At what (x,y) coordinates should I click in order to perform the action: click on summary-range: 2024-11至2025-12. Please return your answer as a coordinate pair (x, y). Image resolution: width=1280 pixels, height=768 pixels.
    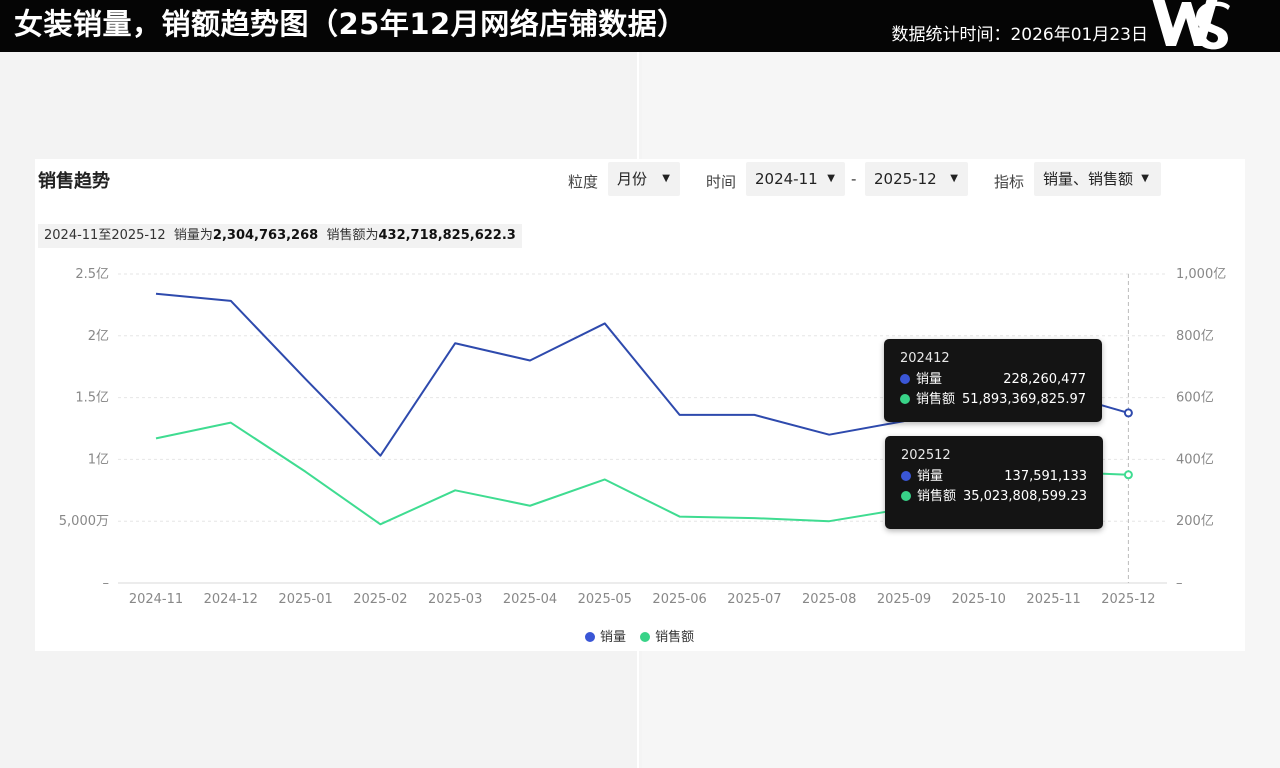
    Looking at the image, I should click on (105, 235).